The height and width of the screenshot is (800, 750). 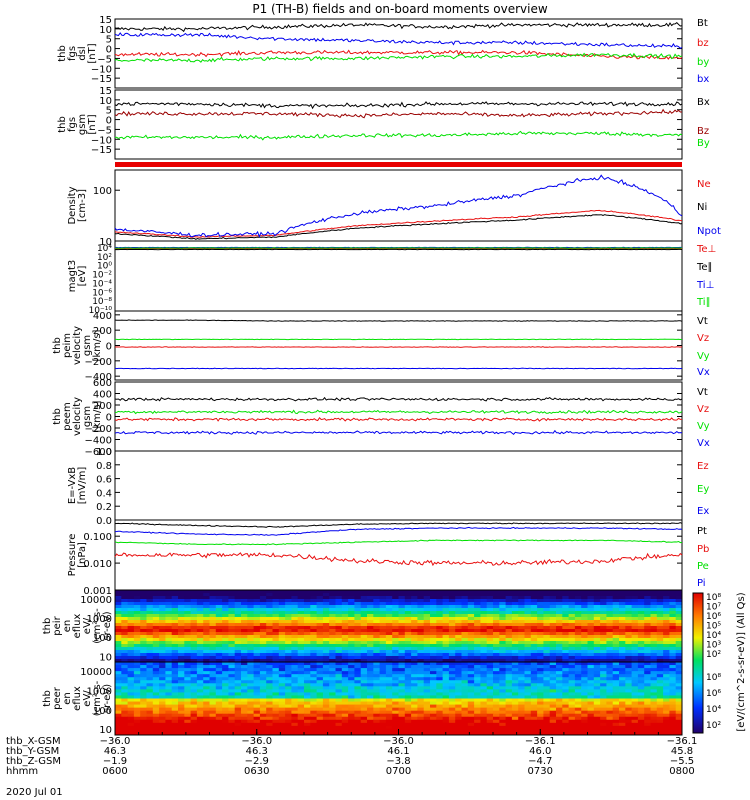 I want to click on y-axis-title-line: peir, so click(x=57, y=625).